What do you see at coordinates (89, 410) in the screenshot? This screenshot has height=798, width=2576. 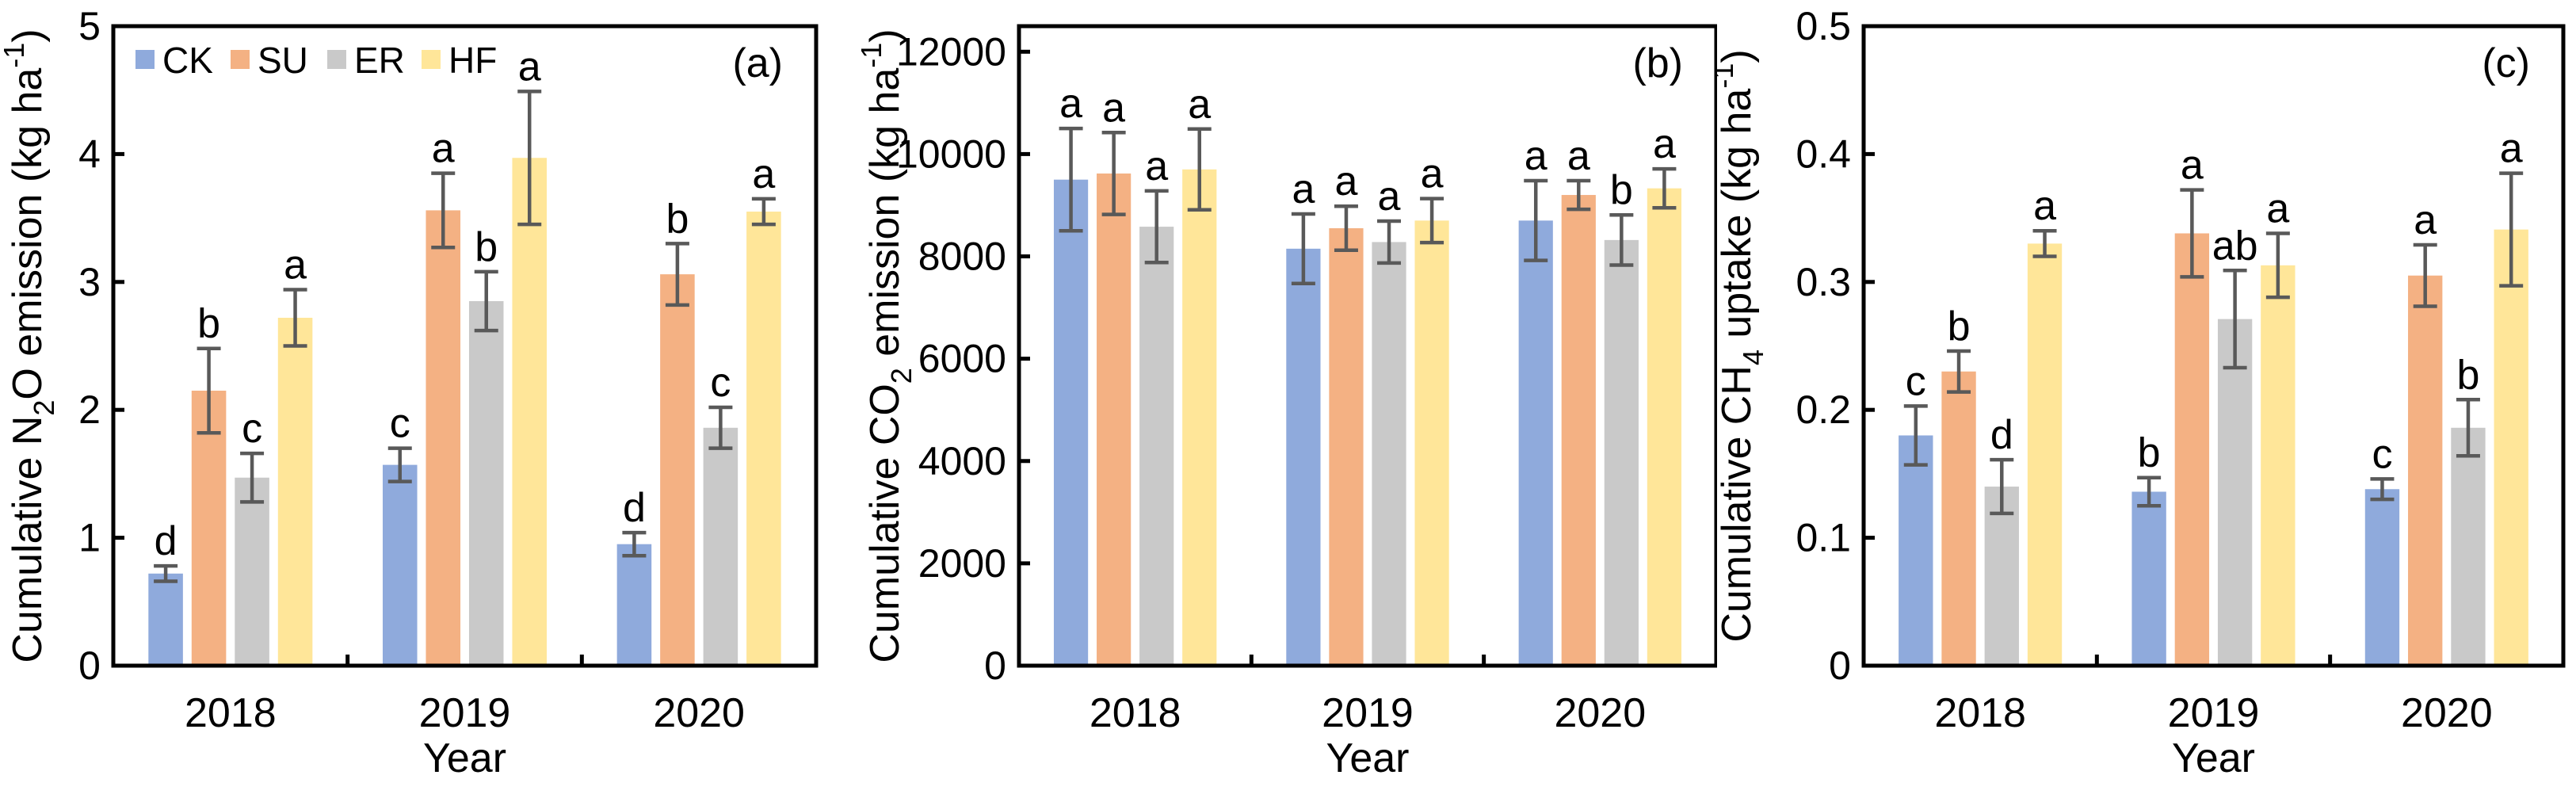 I see `y-tick-label: 2` at bounding box center [89, 410].